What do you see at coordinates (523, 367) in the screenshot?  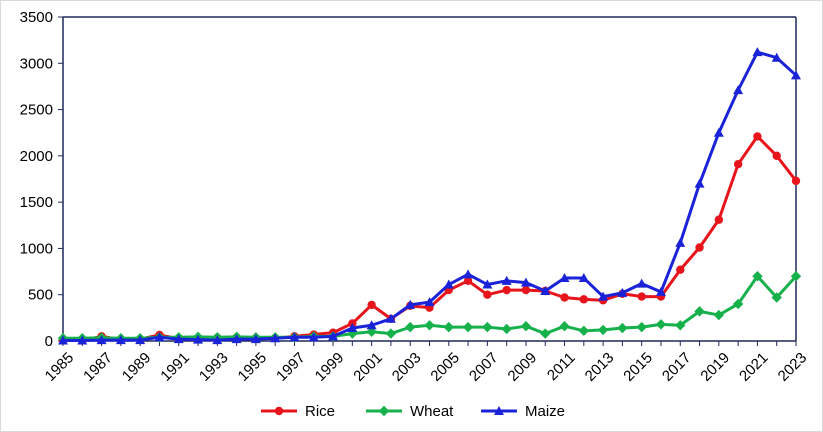 I see `x-tick-label: 2009` at bounding box center [523, 367].